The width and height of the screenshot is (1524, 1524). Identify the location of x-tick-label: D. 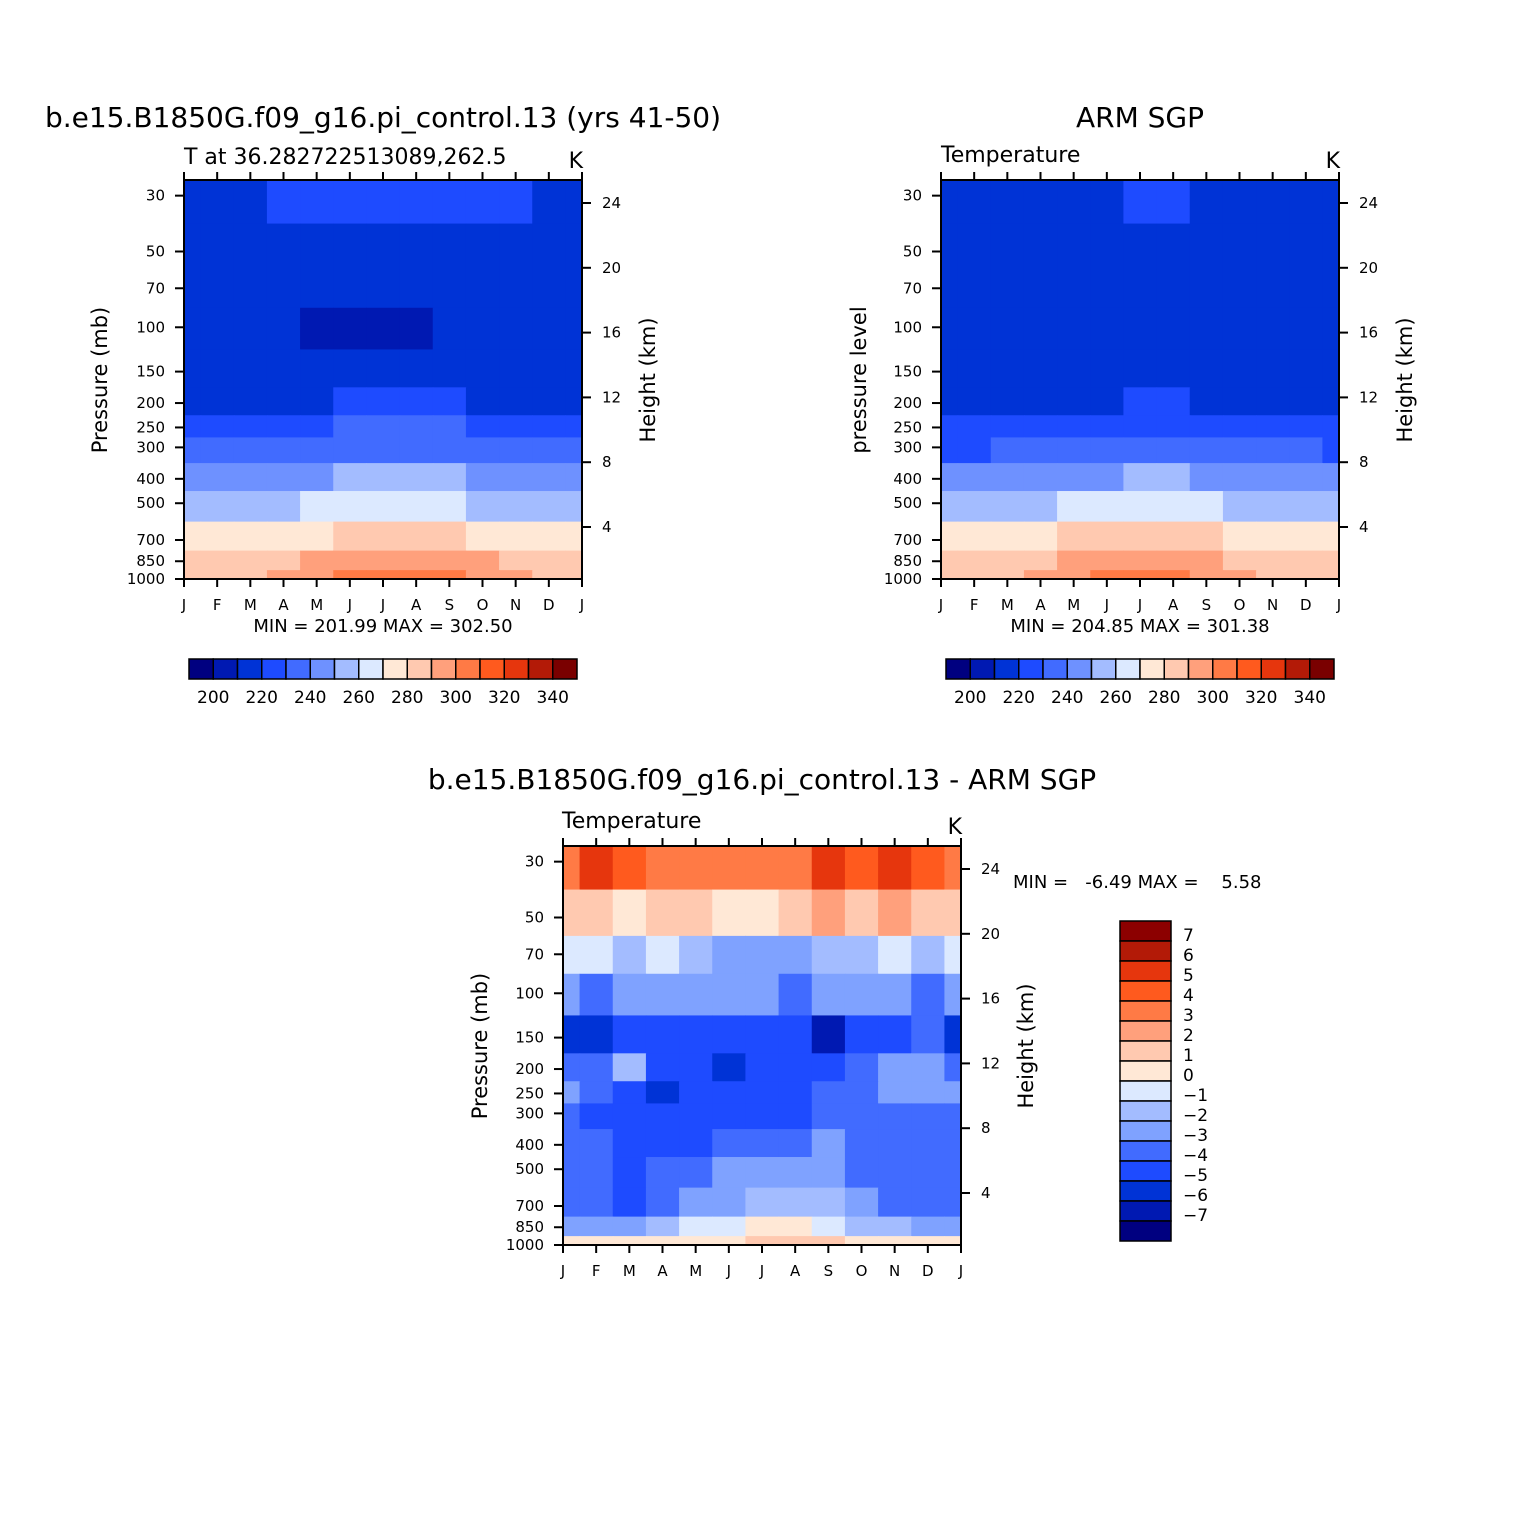
(1306, 605).